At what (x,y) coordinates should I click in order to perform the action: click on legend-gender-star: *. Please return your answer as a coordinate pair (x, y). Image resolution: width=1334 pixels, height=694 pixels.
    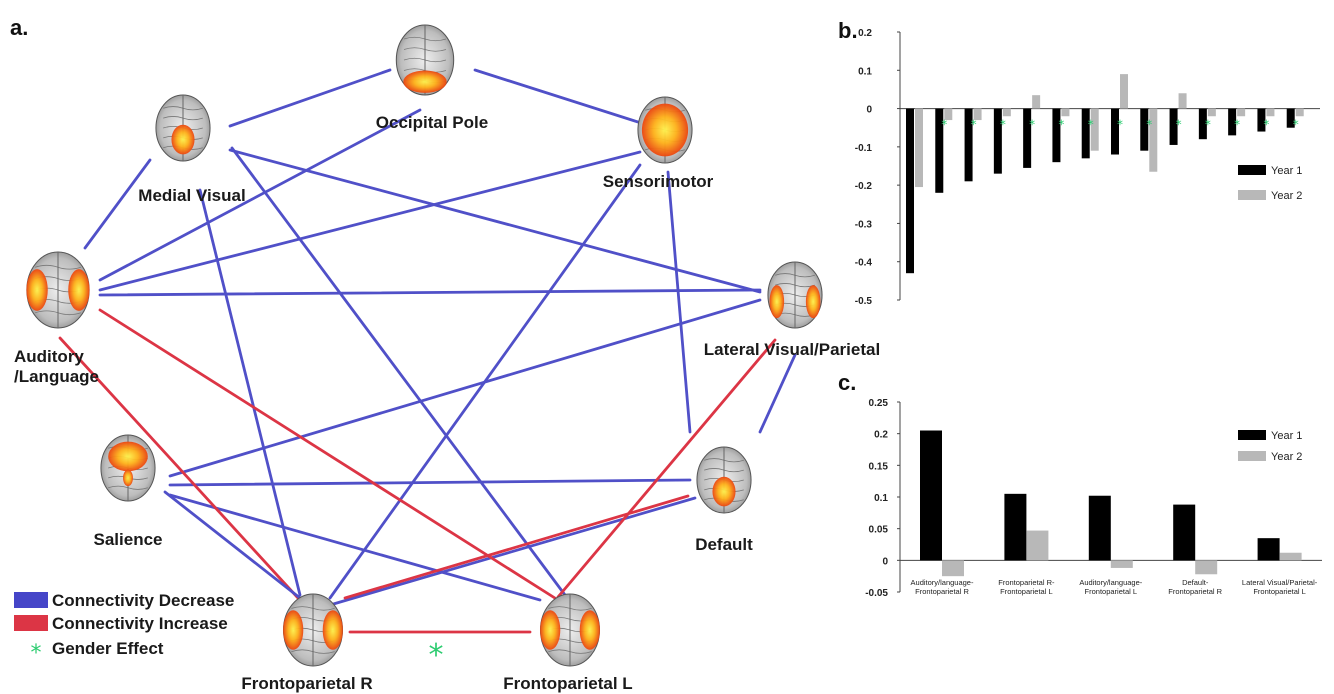
    Looking at the image, I should click on (36, 653).